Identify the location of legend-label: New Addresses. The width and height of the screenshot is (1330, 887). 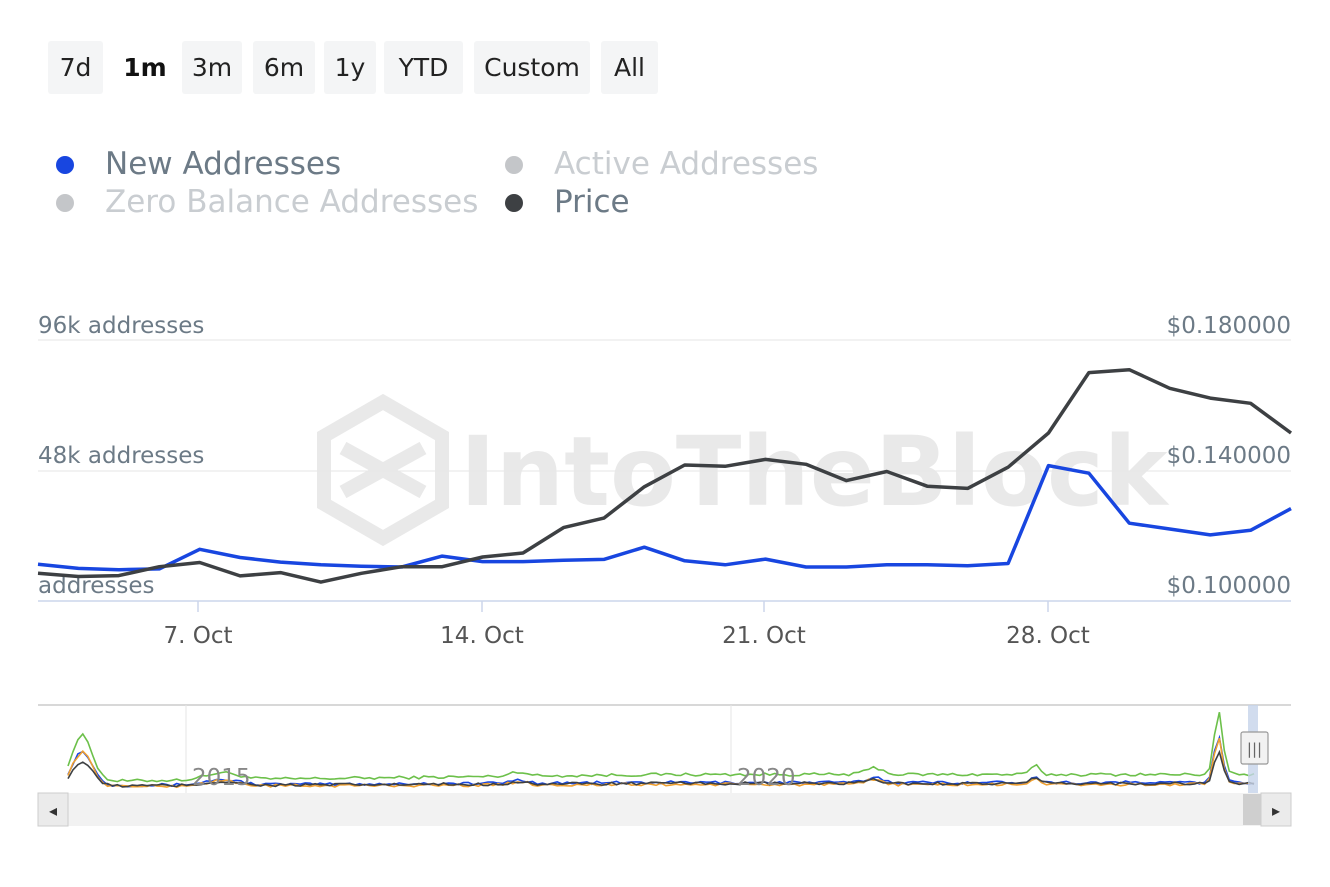
(223, 164).